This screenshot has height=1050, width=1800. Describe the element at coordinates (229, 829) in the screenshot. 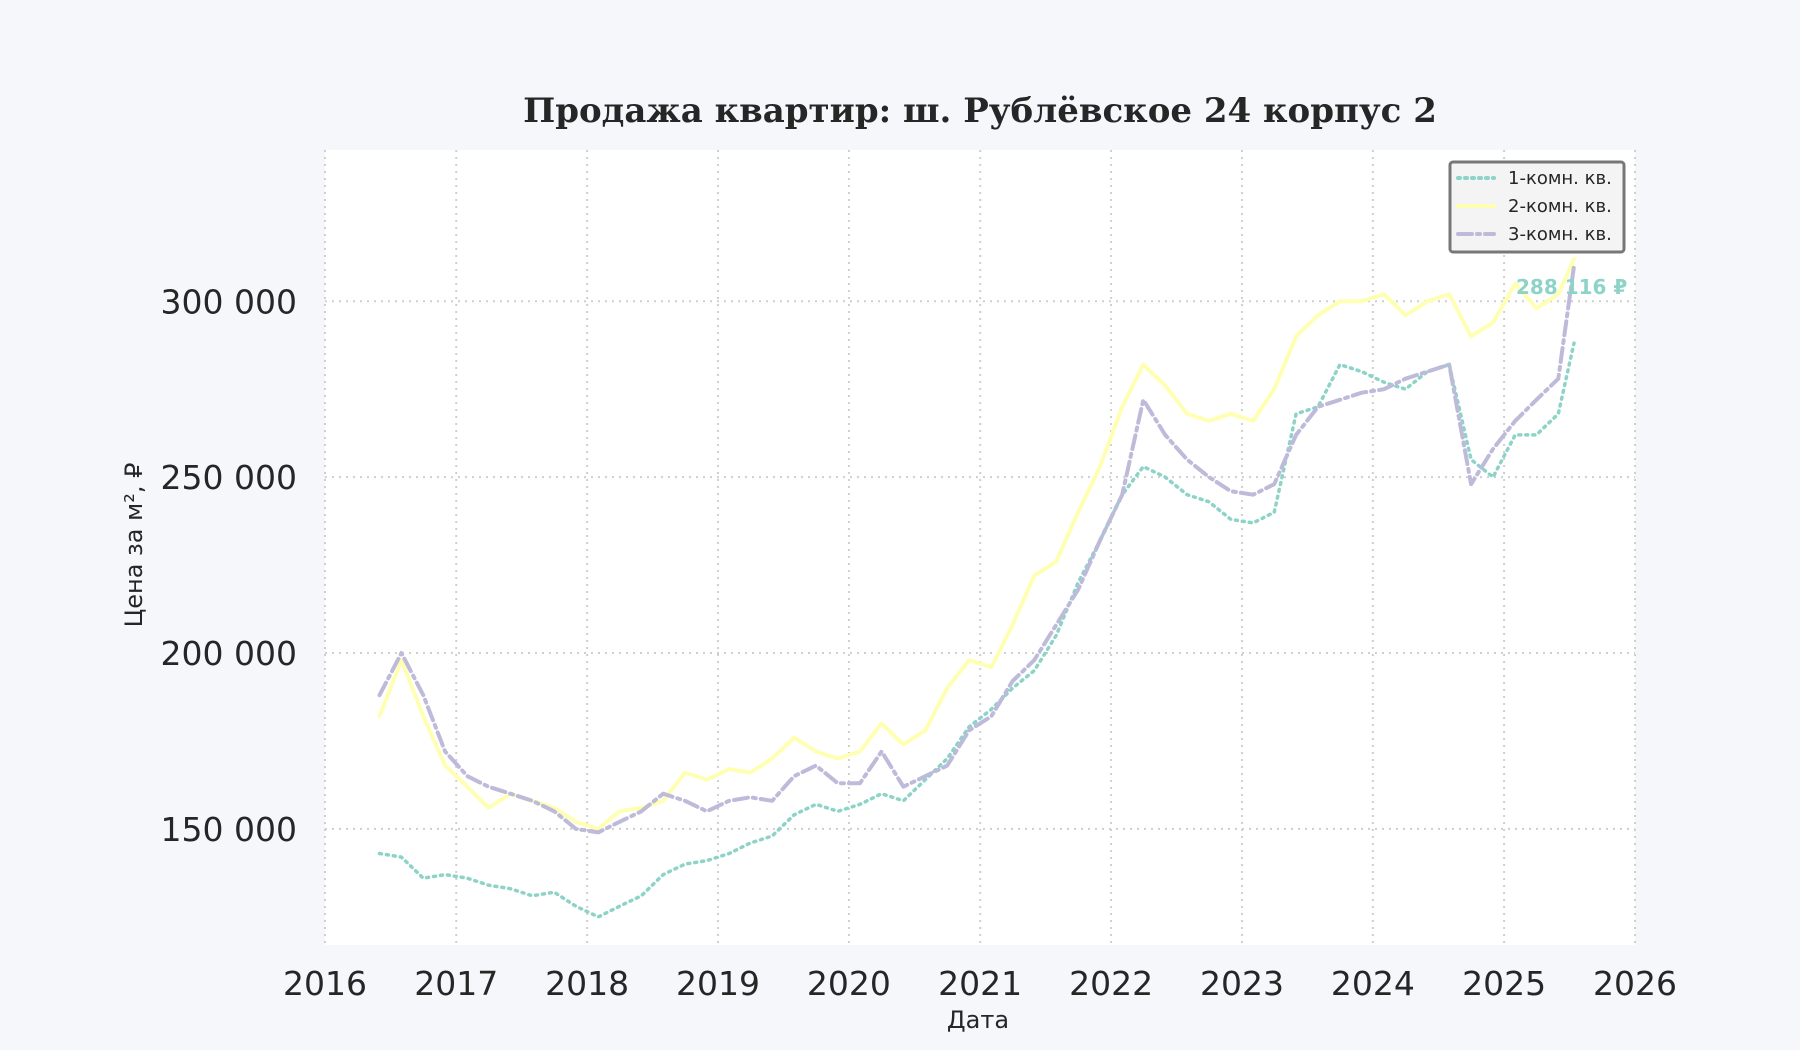

I see `y-tick-label: 150 000` at that location.